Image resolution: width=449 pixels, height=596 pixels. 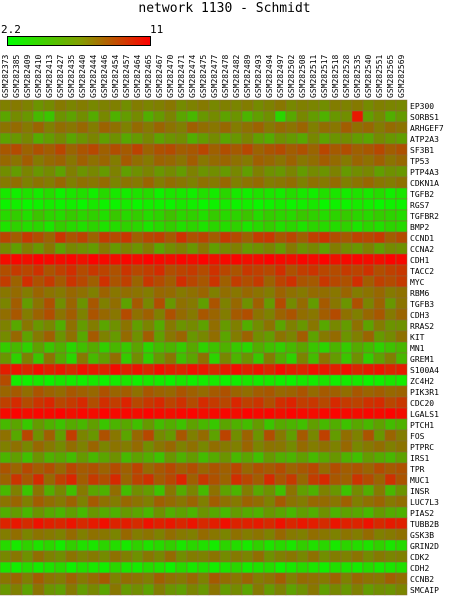 What do you see at coordinates (422, 238) in the screenshot?
I see `row-label: CCND1` at bounding box center [422, 238].